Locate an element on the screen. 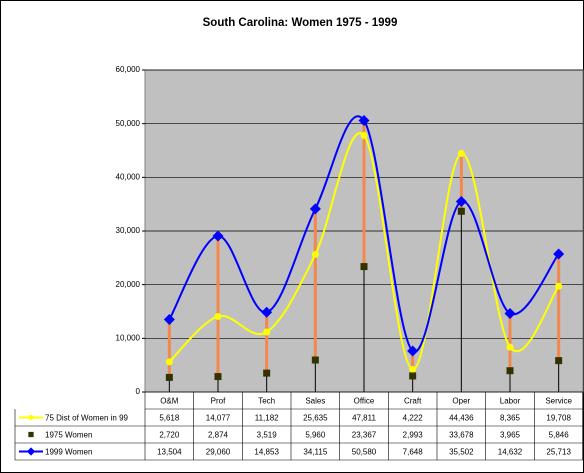 The height and width of the screenshot is (473, 584). y-tick-label: 20,000 is located at coordinates (128, 284).